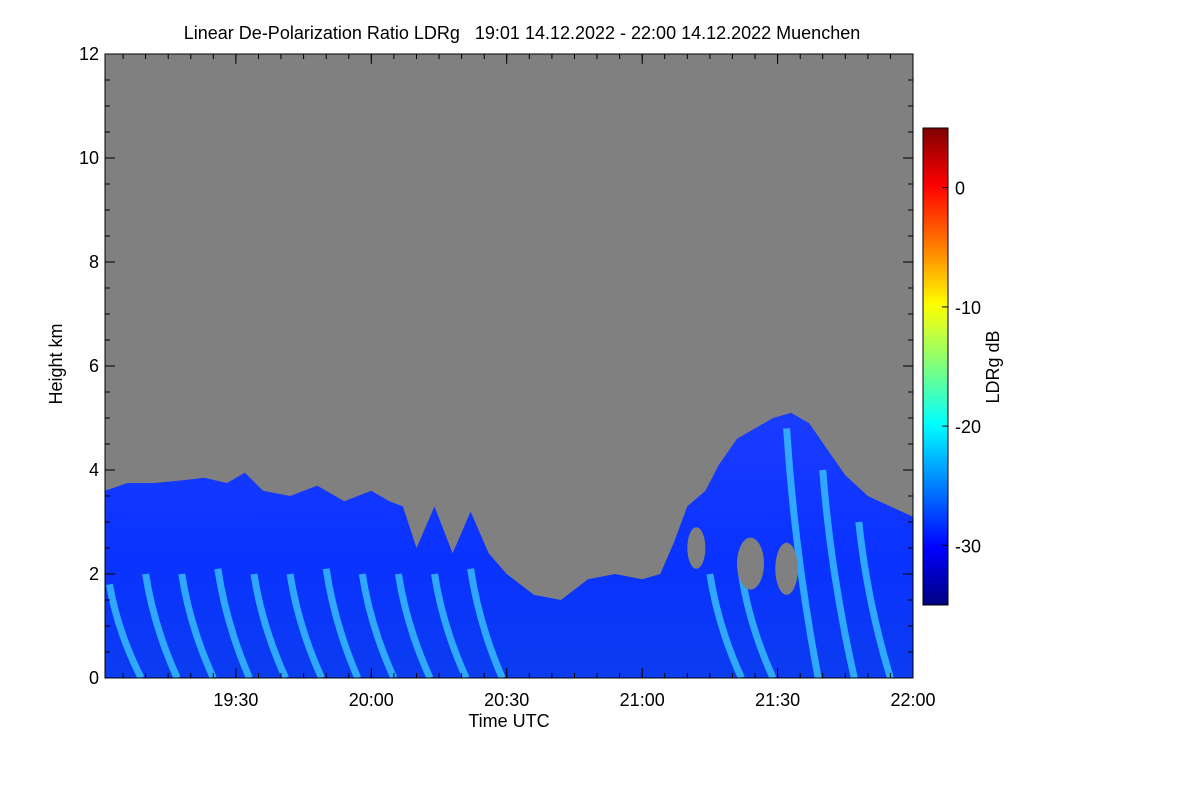 This screenshot has height=800, width=1200. What do you see at coordinates (993, 366) in the screenshot?
I see `colorbar-label: LDRg dB` at bounding box center [993, 366].